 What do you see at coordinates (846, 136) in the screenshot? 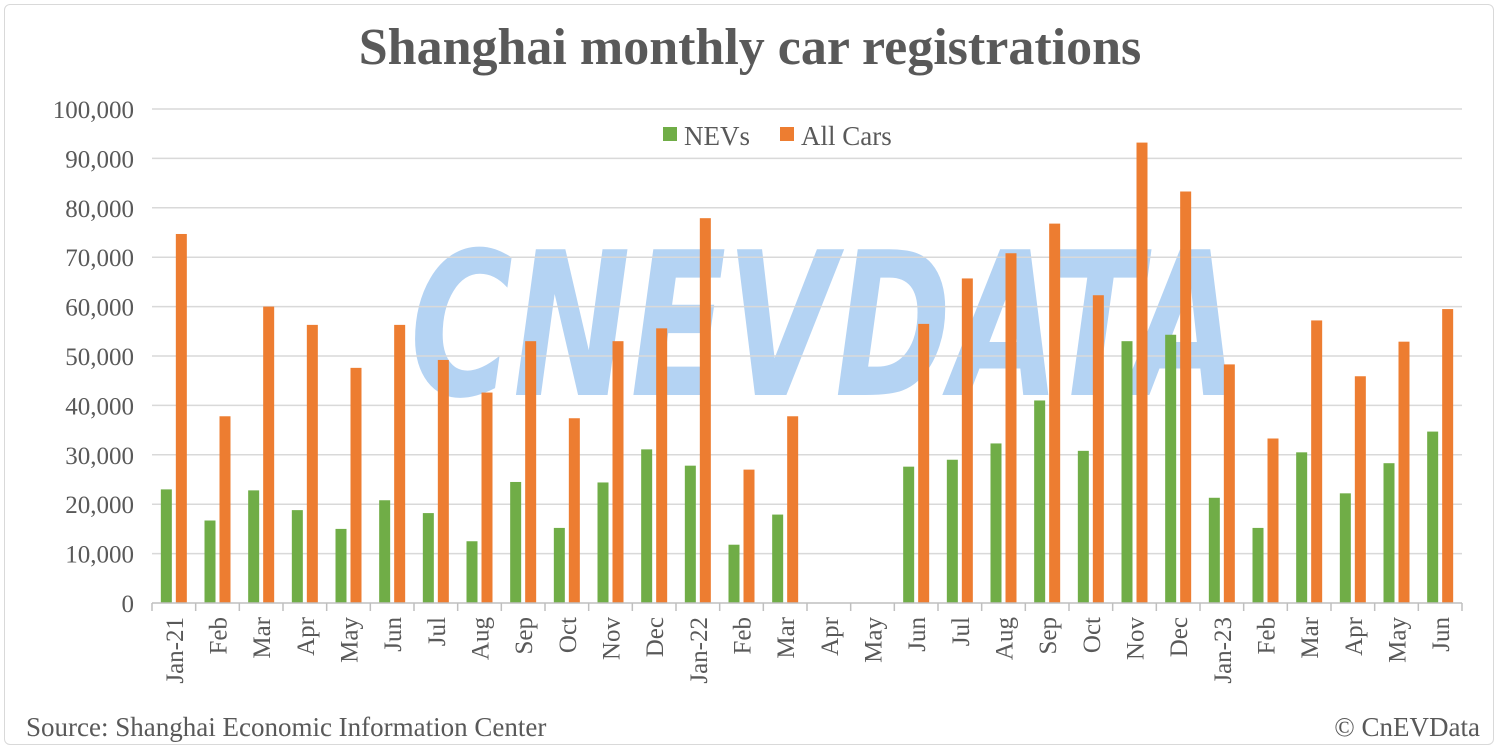
I see `legend-label-all-cars: All Cars` at bounding box center [846, 136].